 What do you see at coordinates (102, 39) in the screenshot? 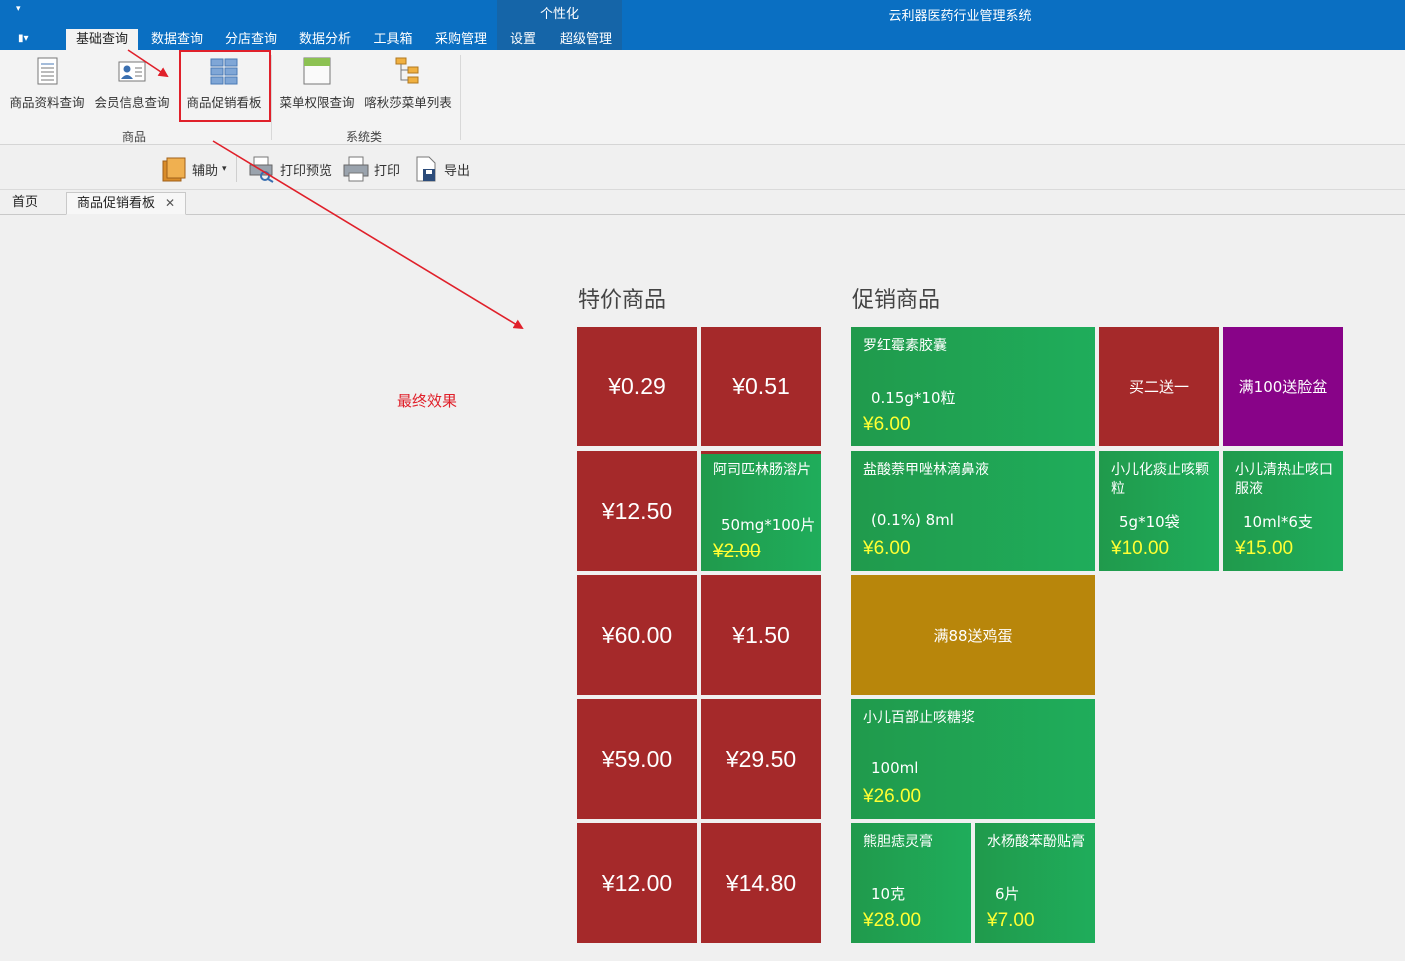
I see `menu-basic-query: 基础查询` at bounding box center [102, 39].